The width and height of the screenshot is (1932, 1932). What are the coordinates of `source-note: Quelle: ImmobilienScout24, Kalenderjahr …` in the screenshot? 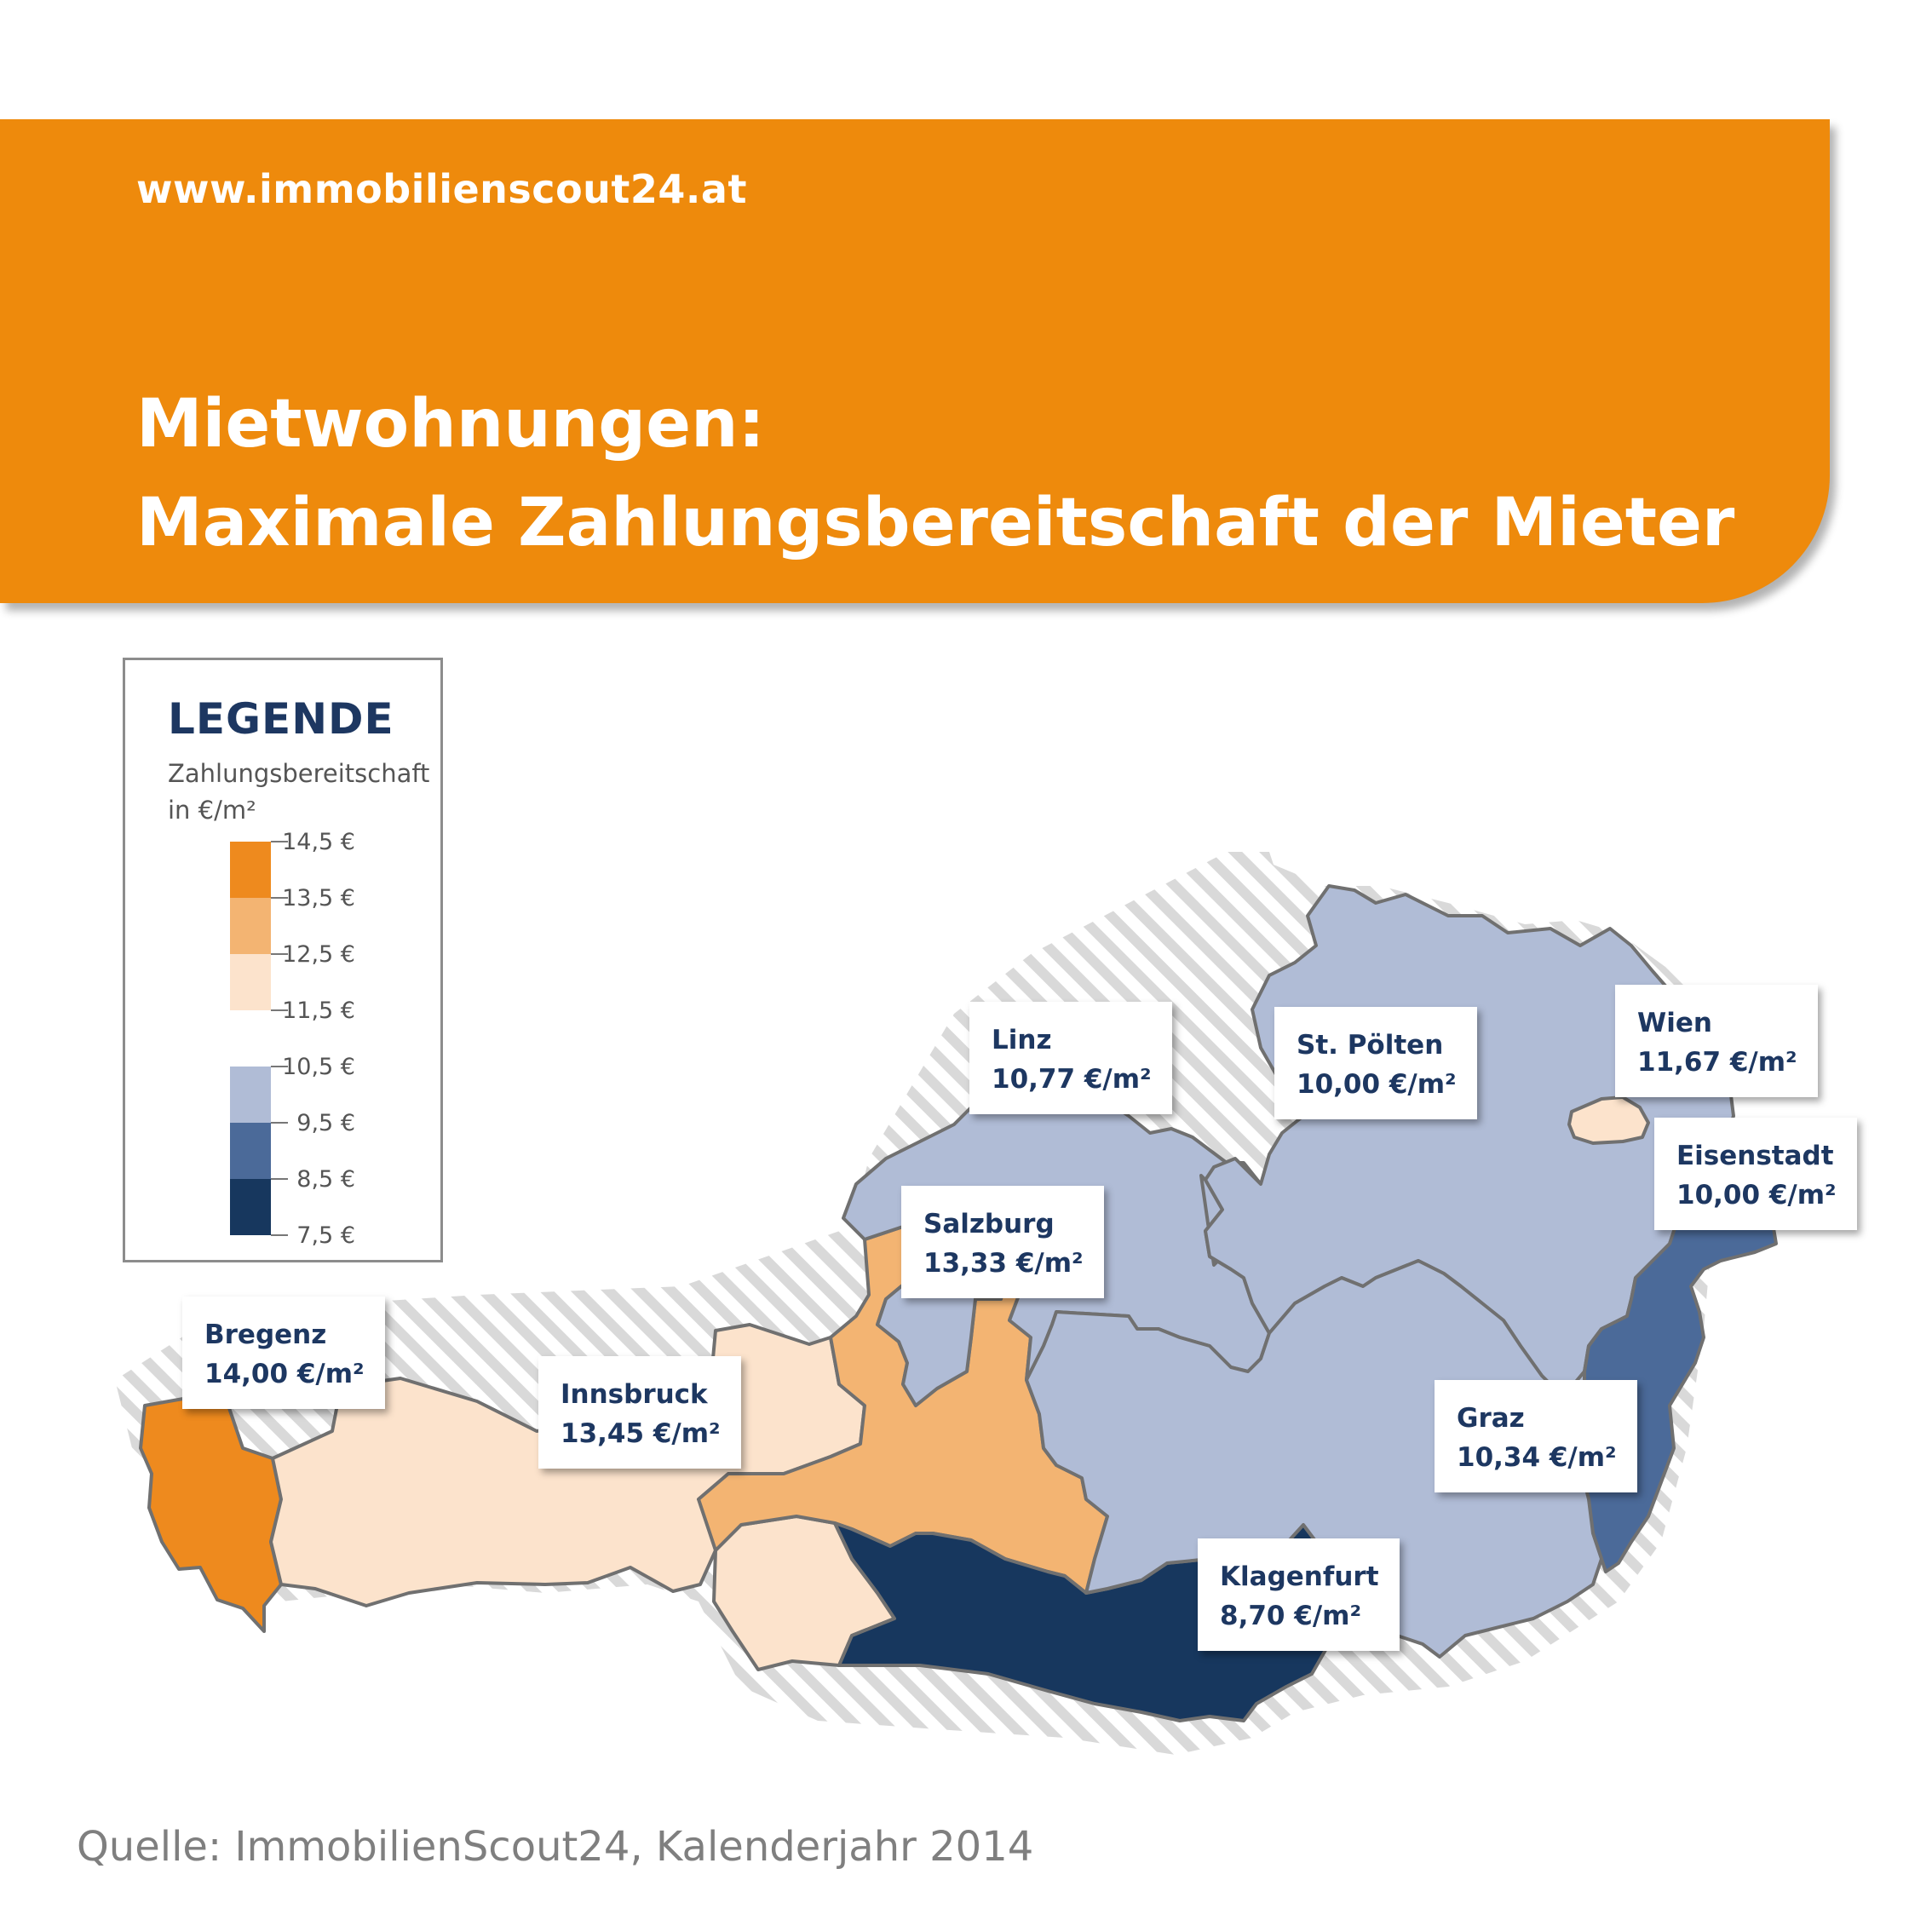 It's located at (556, 1847).